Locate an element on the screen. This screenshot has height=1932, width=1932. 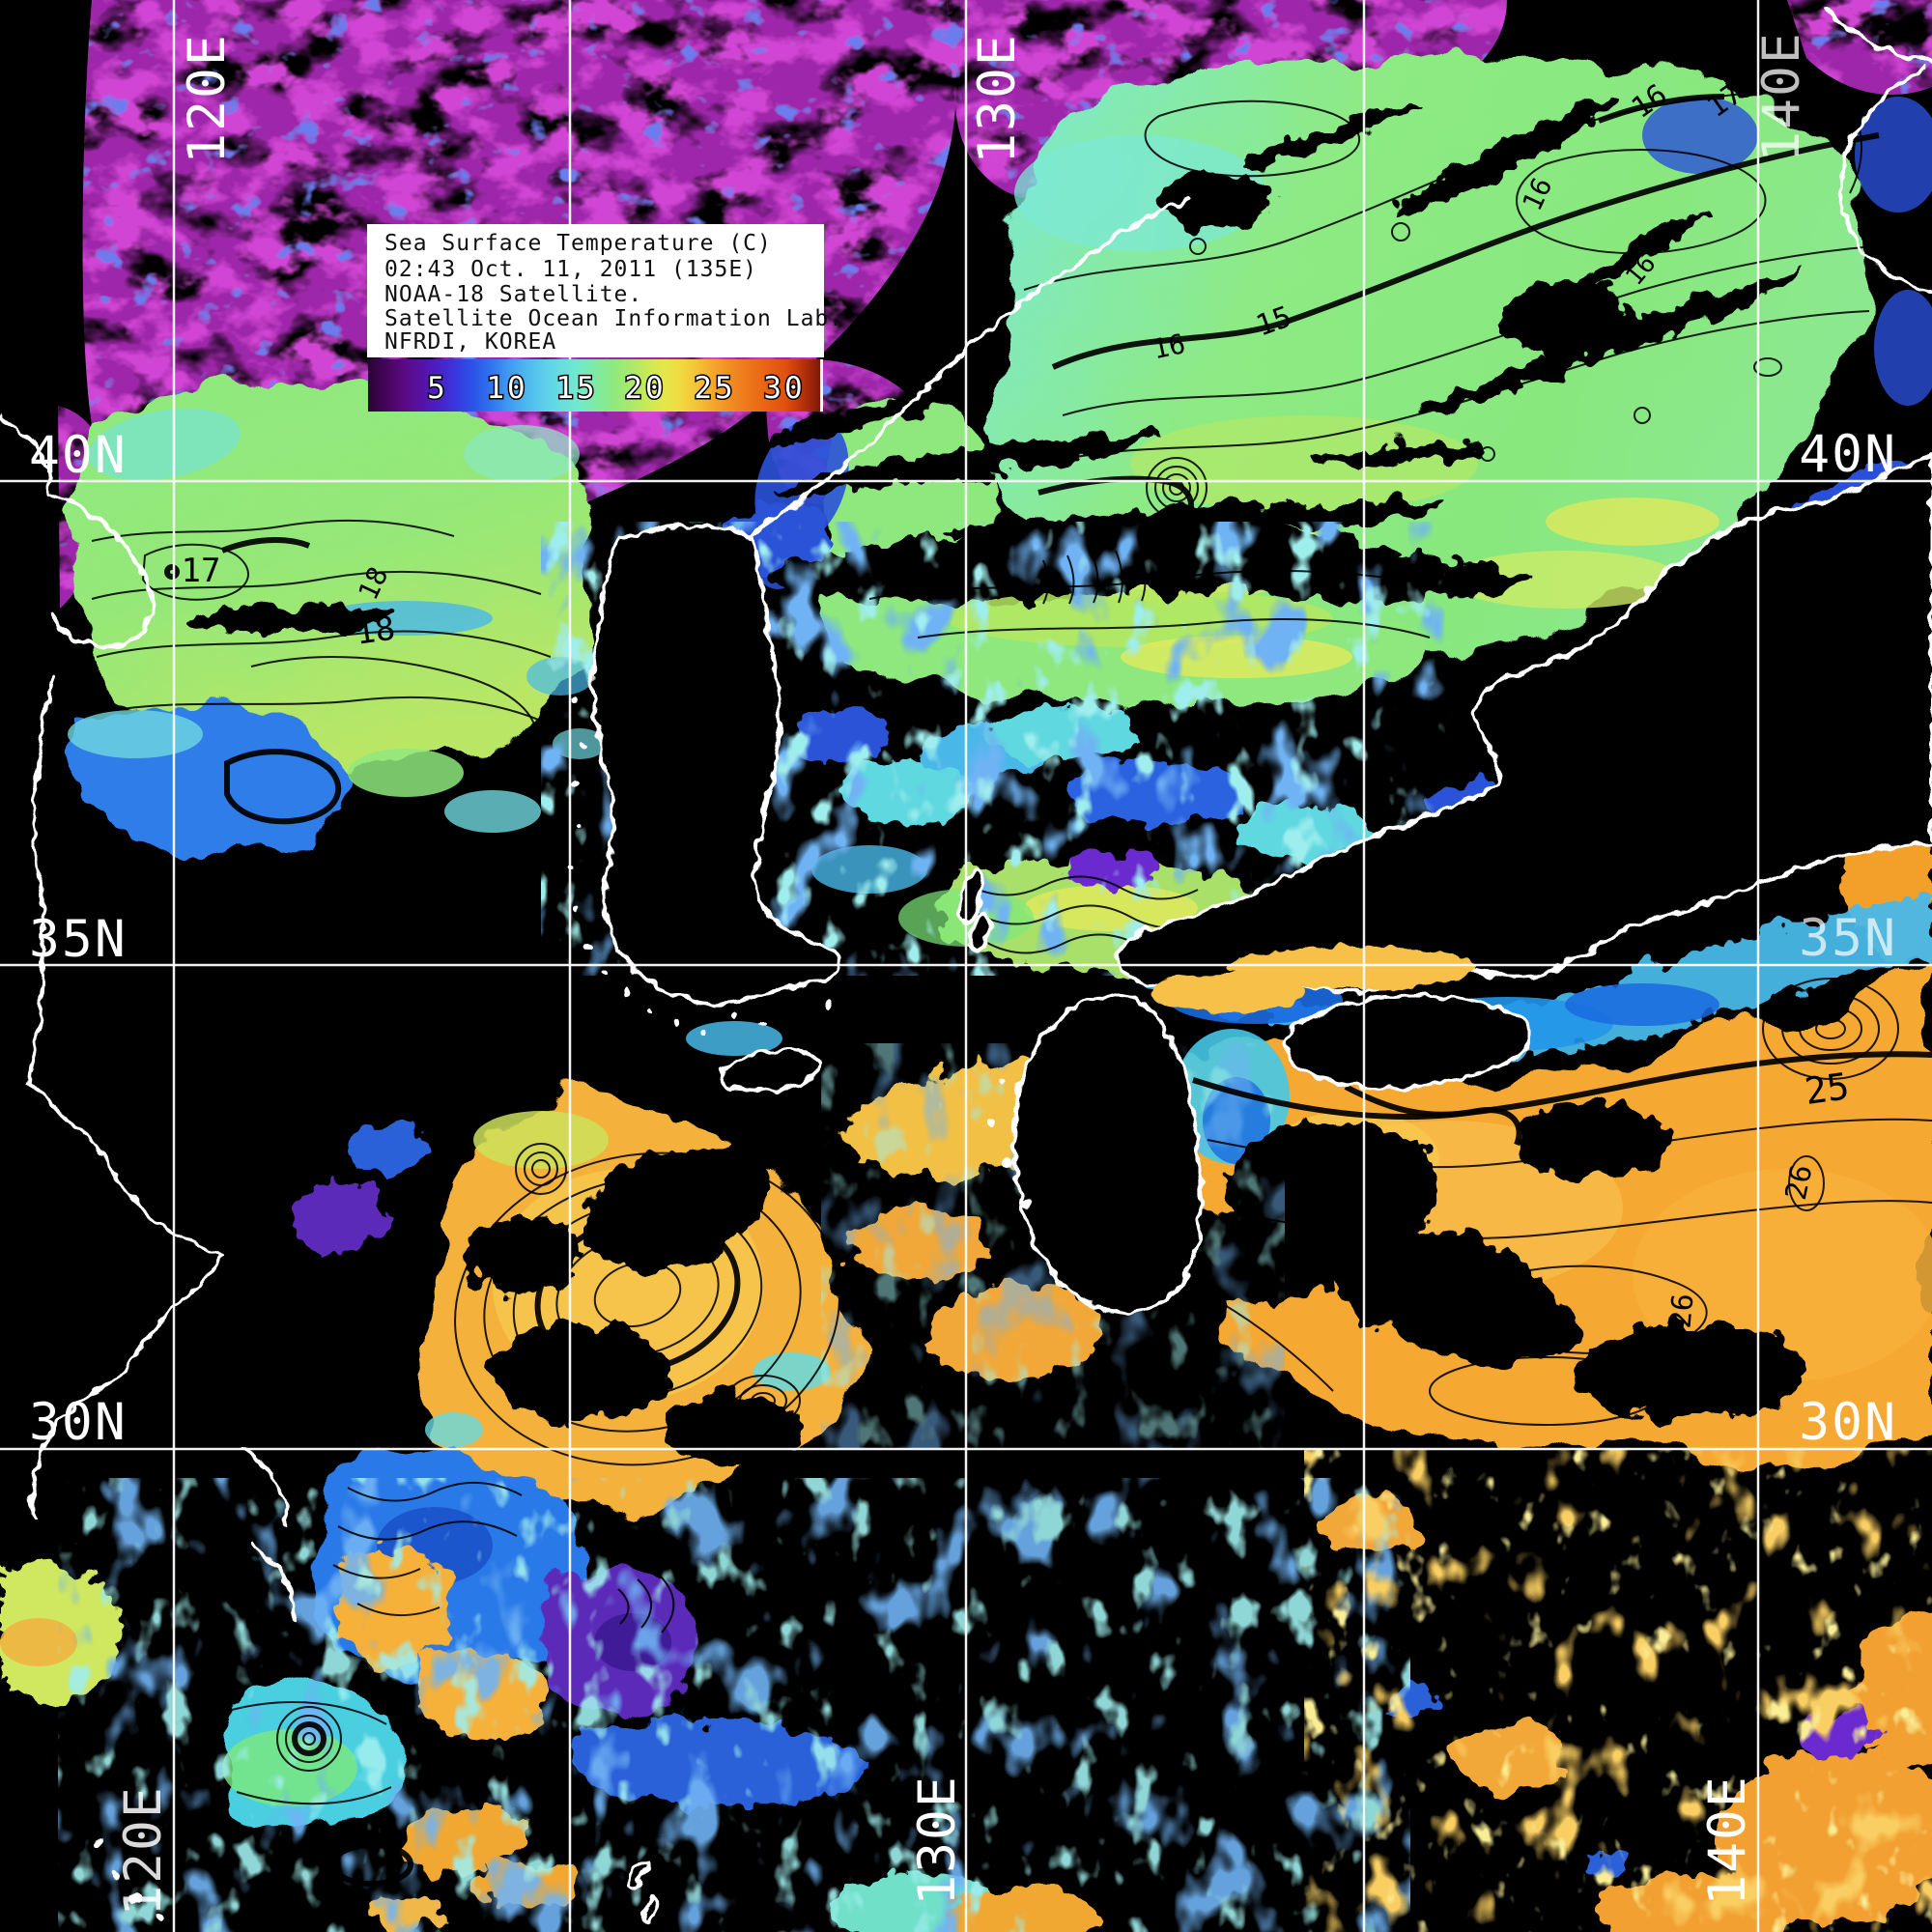
label-35n-right: 35N is located at coordinates (1848, 938).